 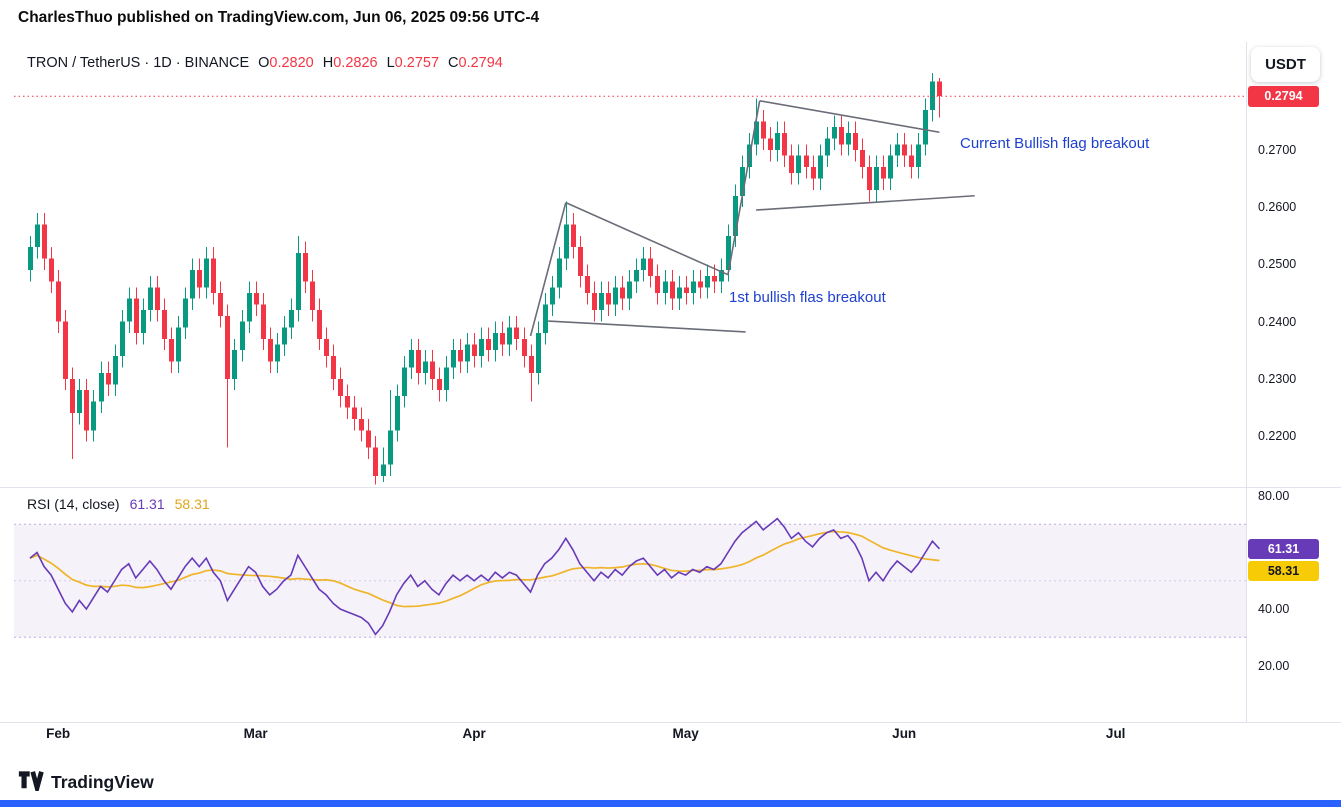 What do you see at coordinates (904, 733) in the screenshot?
I see `time-axis-label-jun: Jun` at bounding box center [904, 733].